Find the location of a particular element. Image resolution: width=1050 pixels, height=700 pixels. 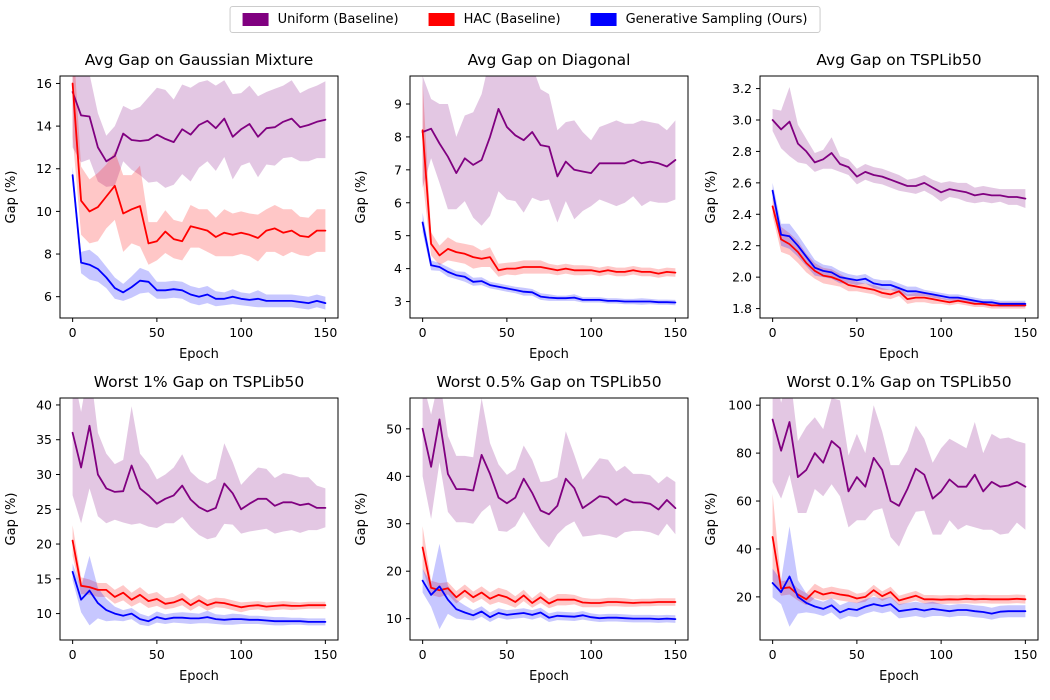

y-tick-label: 12 is located at coordinates (44, 168).